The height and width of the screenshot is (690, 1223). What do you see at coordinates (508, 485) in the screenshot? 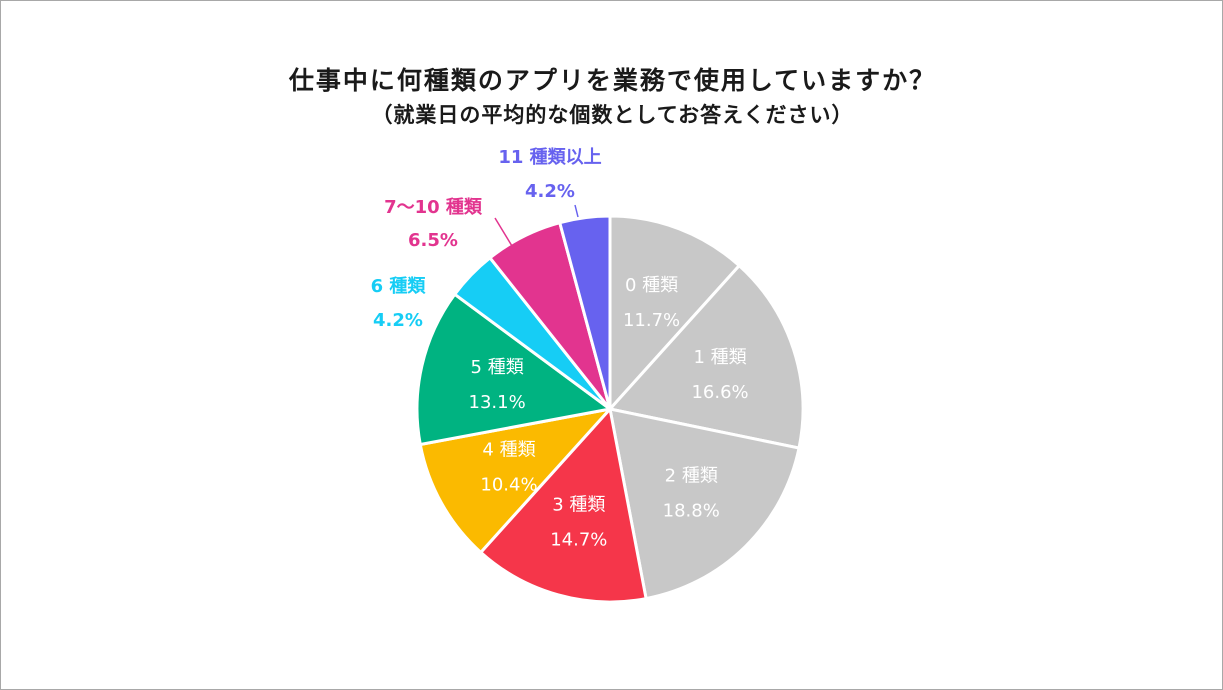
I see `slice-value-label: 10.4%` at bounding box center [508, 485].